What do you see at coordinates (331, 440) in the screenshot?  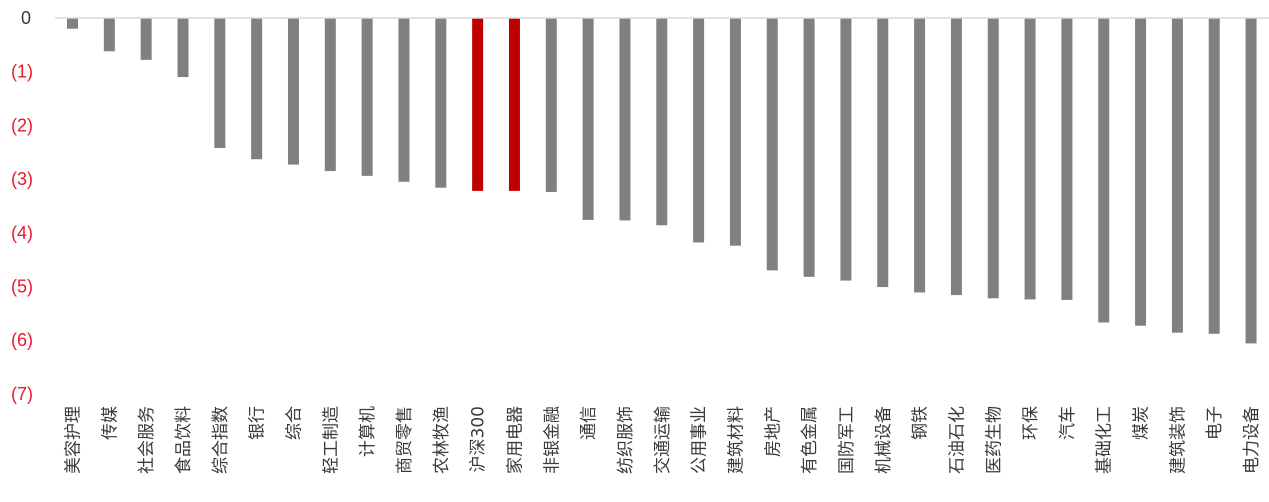 I see `x-tick-label: 轻工制造` at bounding box center [331, 440].